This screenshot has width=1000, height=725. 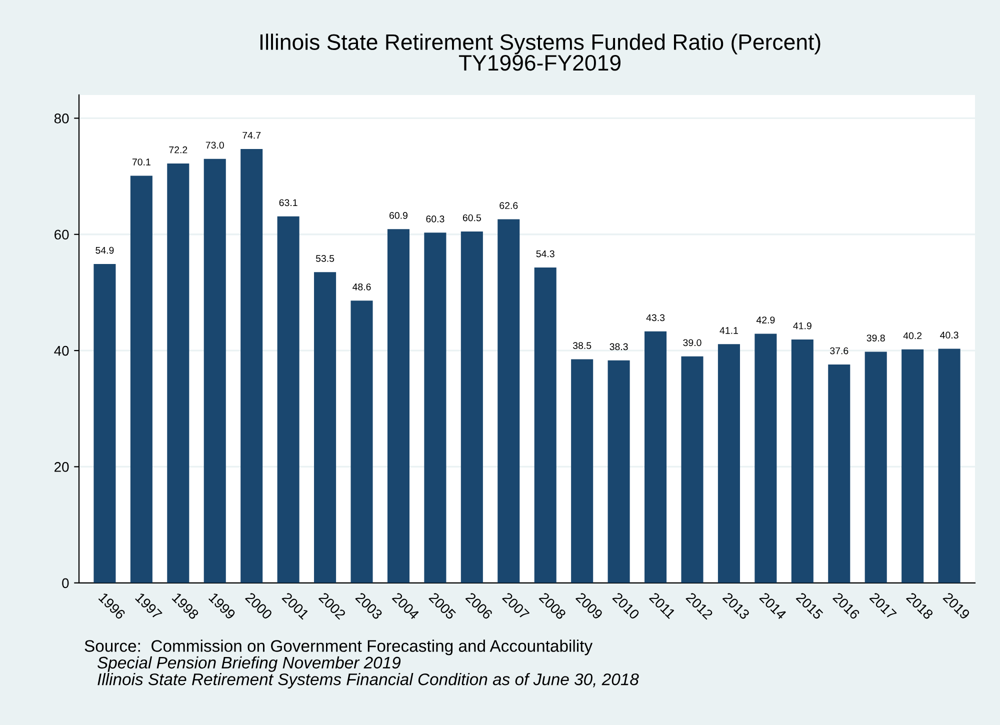 What do you see at coordinates (545, 254) in the screenshot?
I see `data-label: 54.3` at bounding box center [545, 254].